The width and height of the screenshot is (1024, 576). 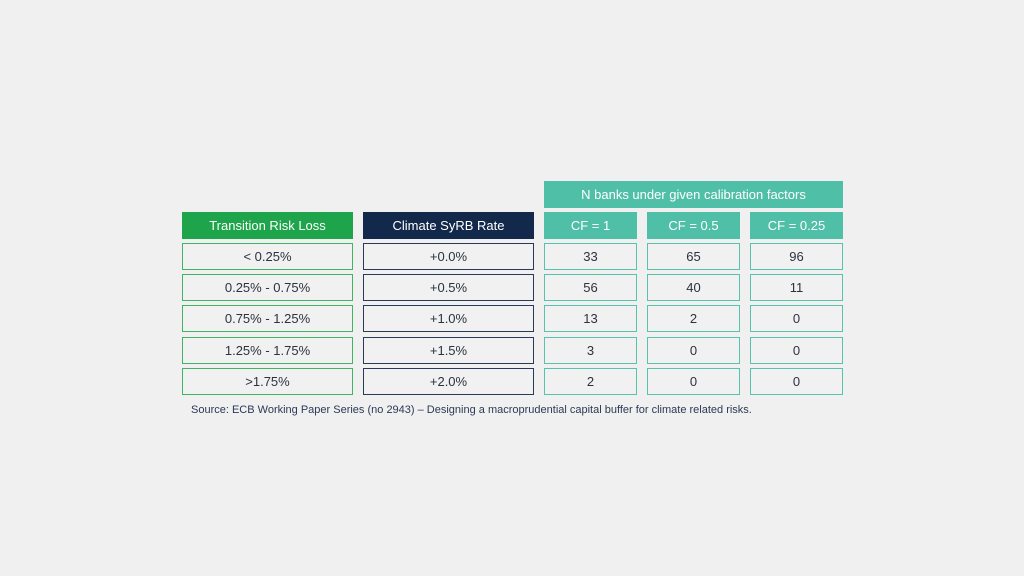 I want to click on climate-syrb-rate-header: Climate SyRB Rate, so click(x=448, y=225).